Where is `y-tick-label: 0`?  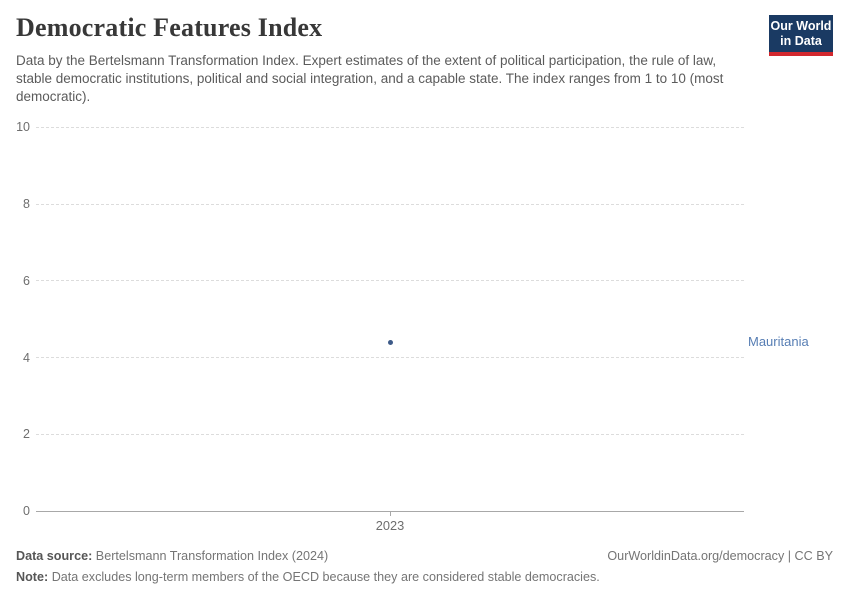 y-tick-label: 0 is located at coordinates (26, 511).